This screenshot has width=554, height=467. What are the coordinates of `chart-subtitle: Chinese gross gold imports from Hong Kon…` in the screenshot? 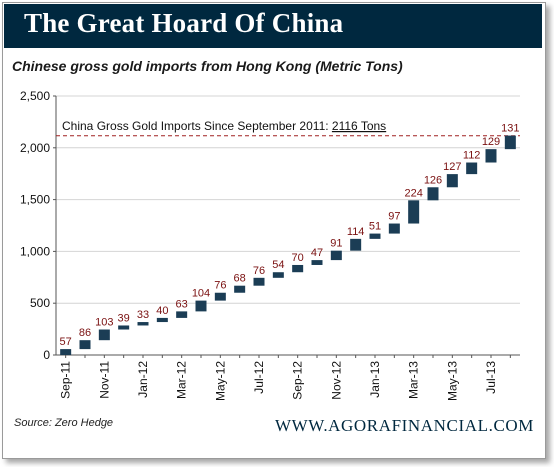 It's located at (207, 66).